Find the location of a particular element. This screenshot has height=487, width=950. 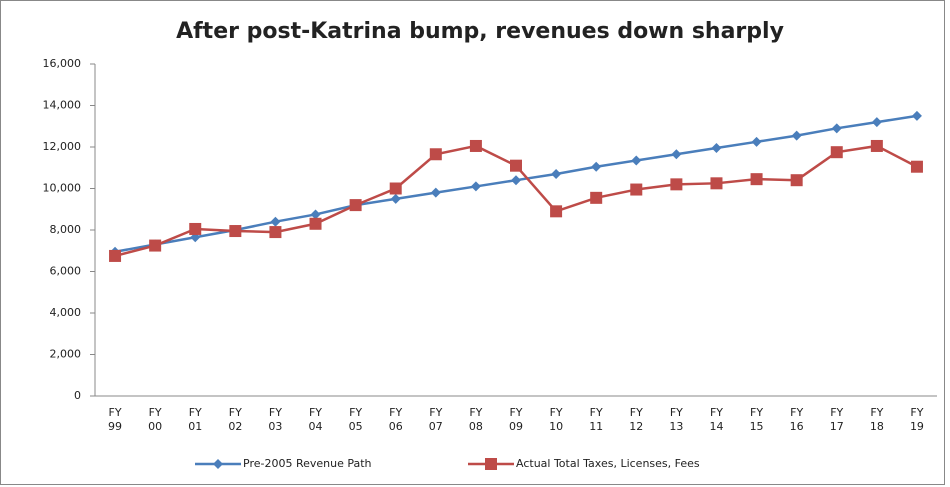

x-tick-label: FY 18 is located at coordinates (876, 419).